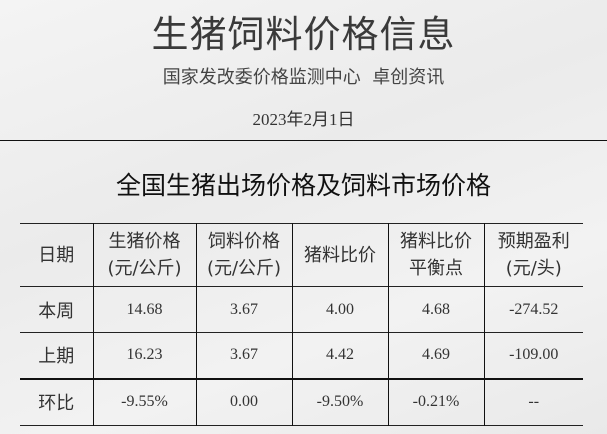 This screenshot has height=434, width=607. What do you see at coordinates (244, 255) in the screenshot?
I see `column-header: 饲料价格 (元/公斤)` at bounding box center [244, 255].